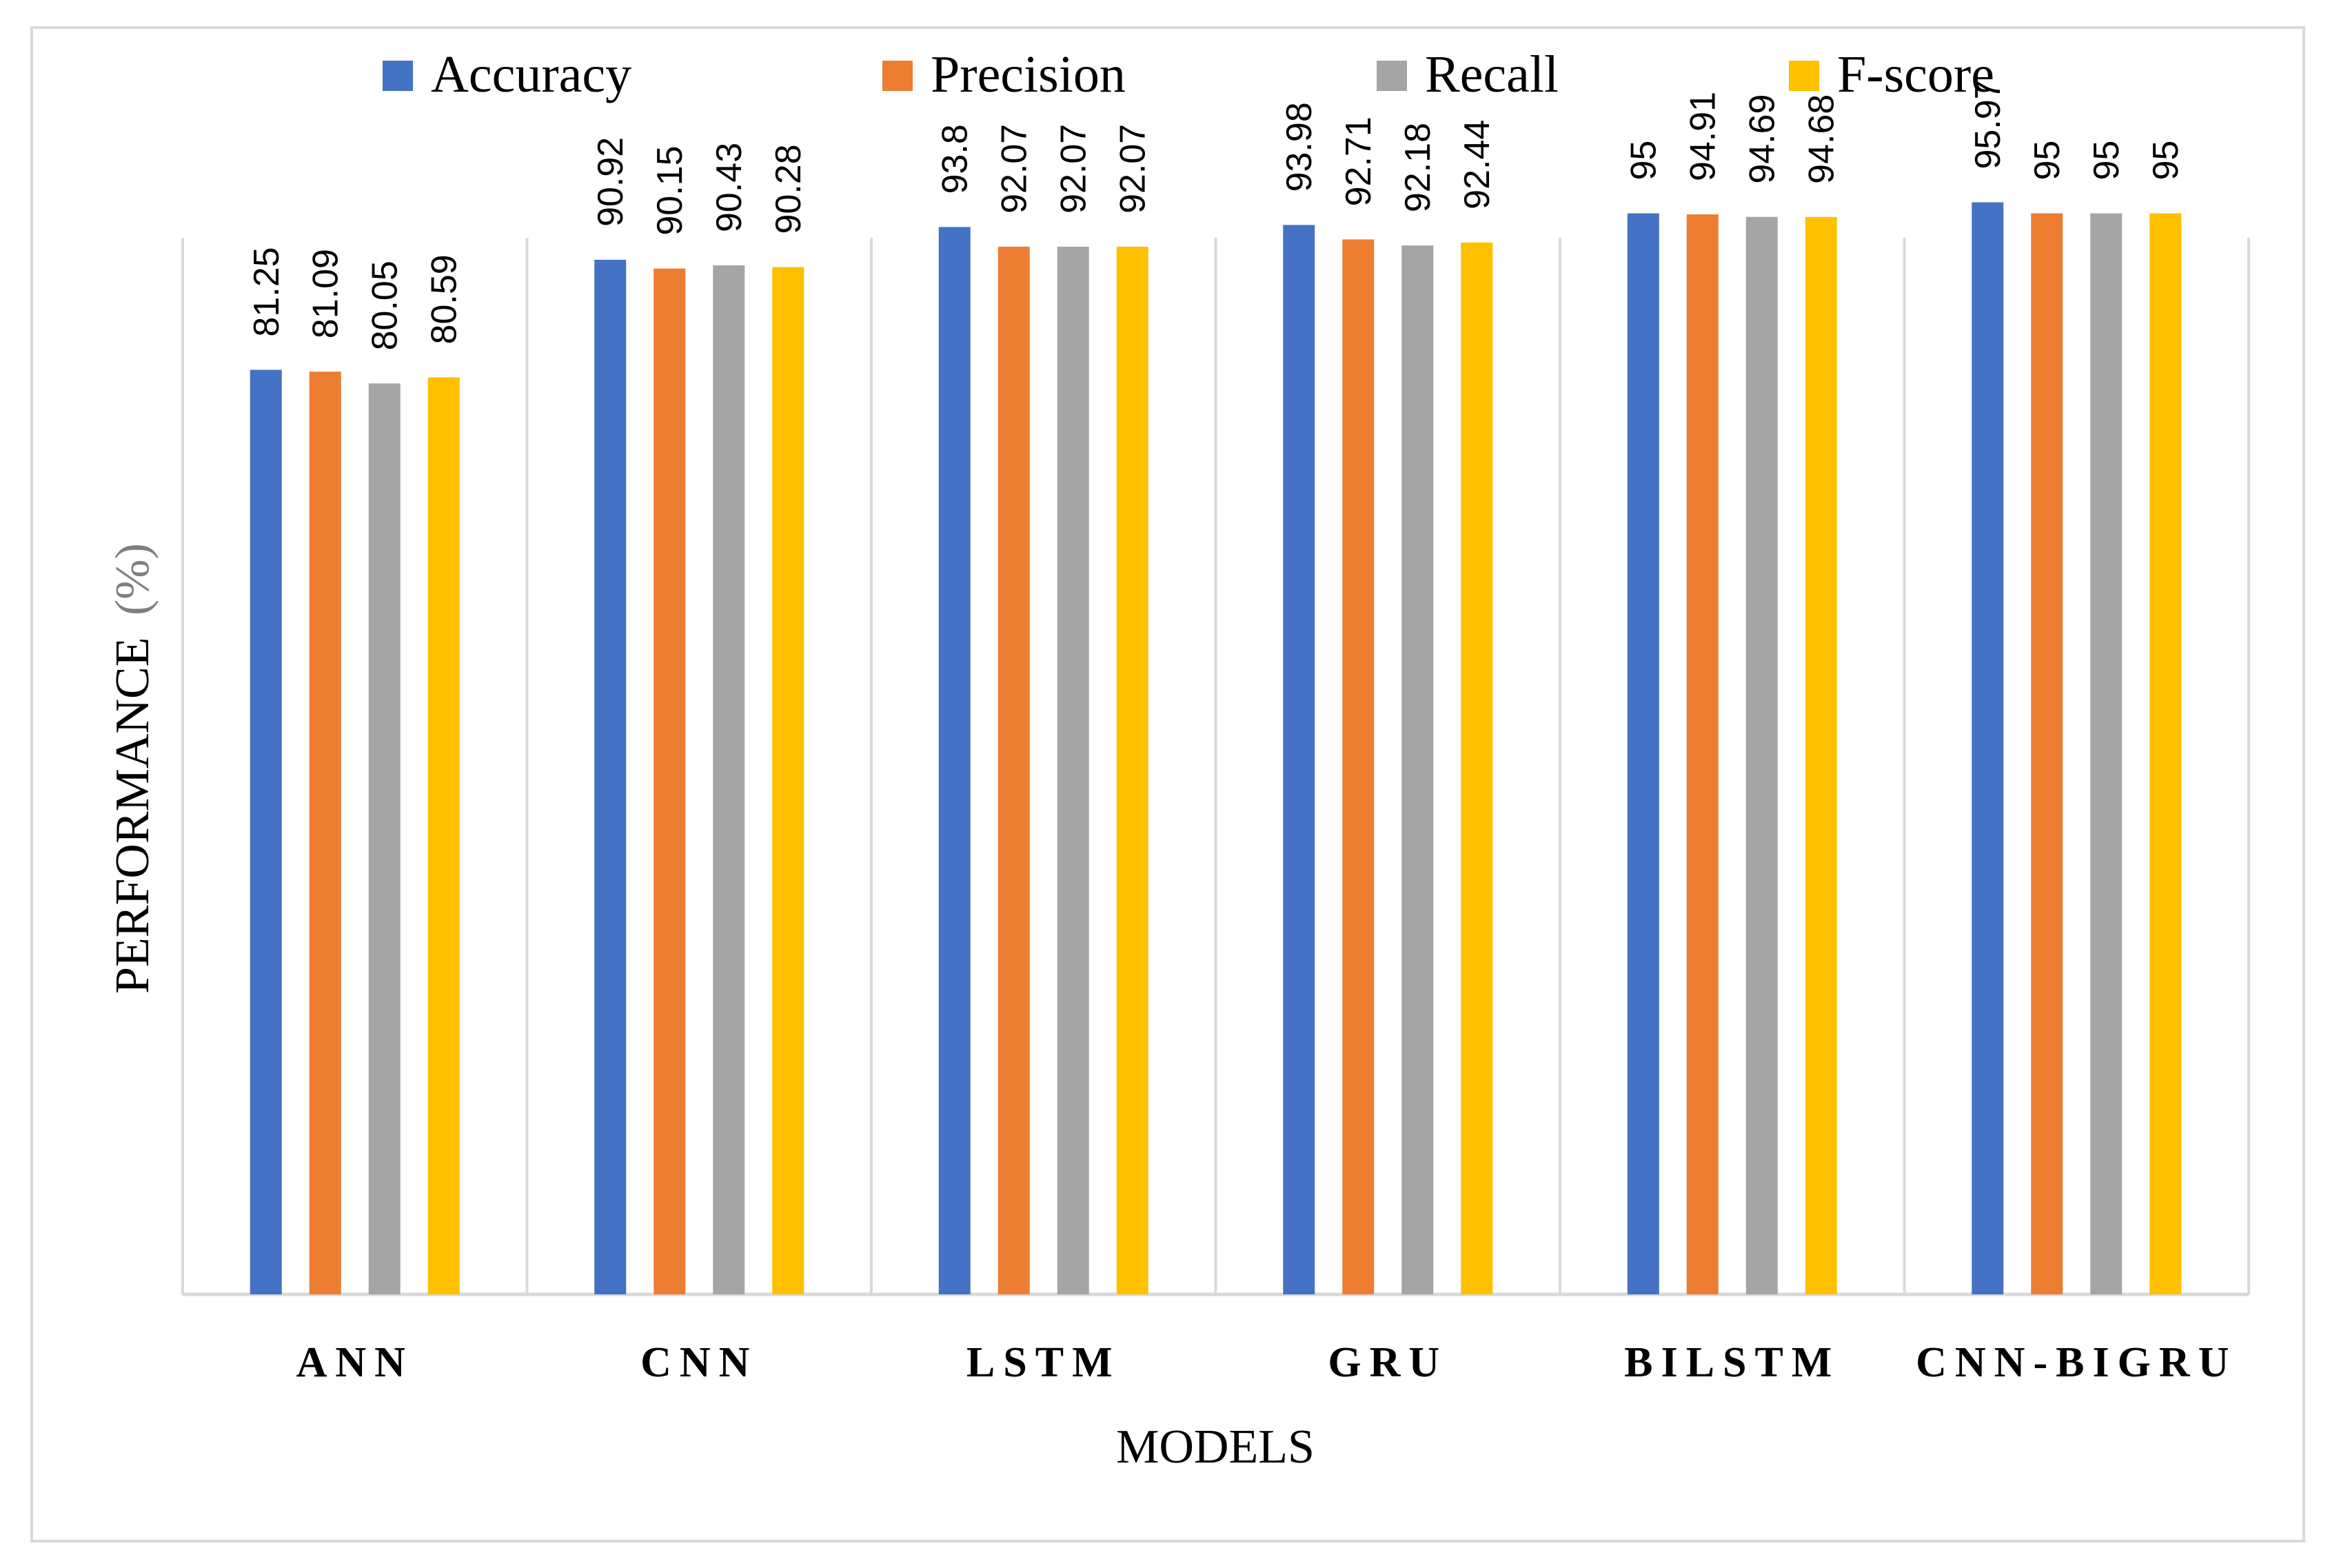 The image size is (2339, 1568). What do you see at coordinates (132, 816) in the screenshot?
I see `y-axis-title-text: PERFORMANCE` at bounding box center [132, 816].